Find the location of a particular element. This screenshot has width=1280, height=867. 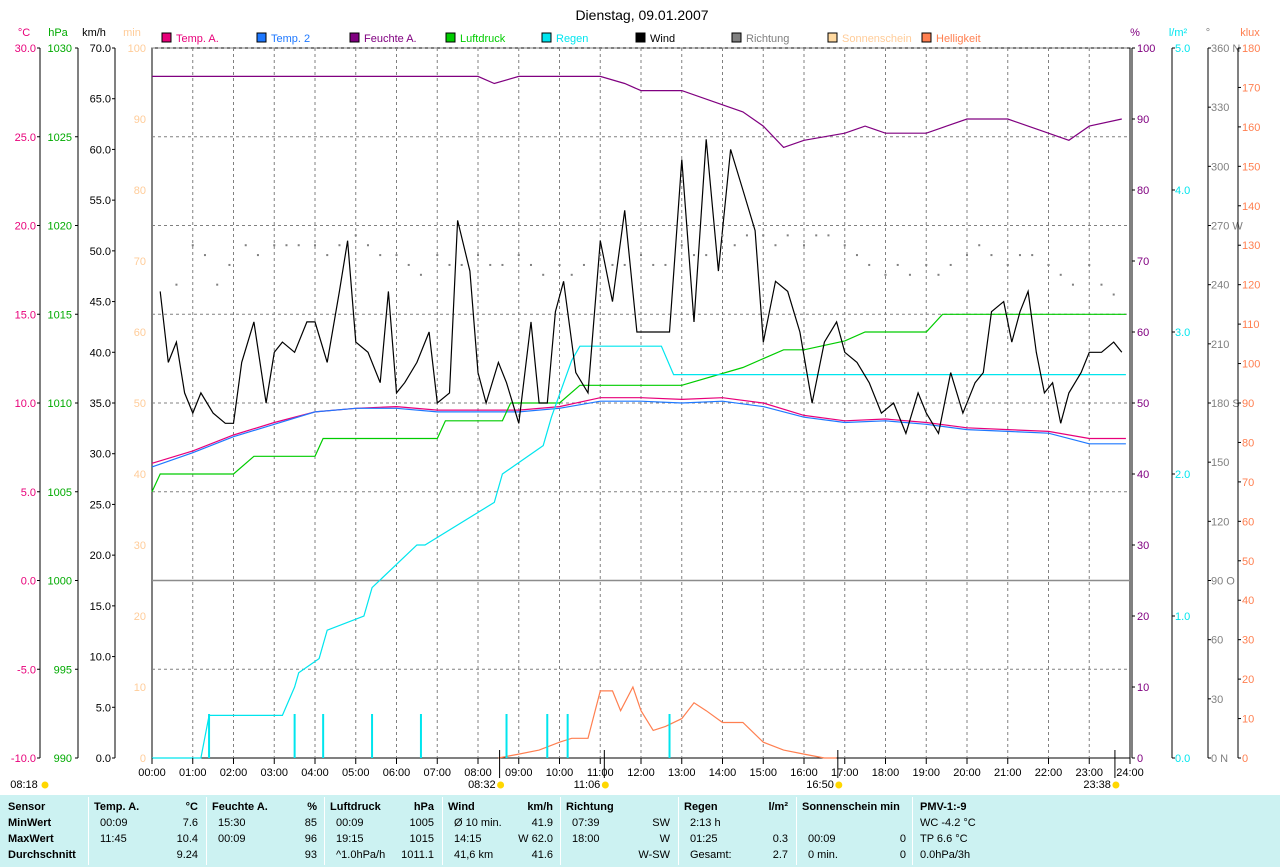

humidity-tick-label: 70 is located at coordinates (1143, 262).